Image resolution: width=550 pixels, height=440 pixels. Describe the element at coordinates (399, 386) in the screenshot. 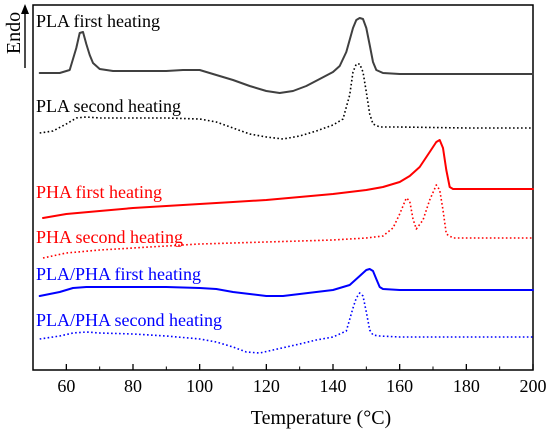

I see `x-tick-label: 160` at that location.